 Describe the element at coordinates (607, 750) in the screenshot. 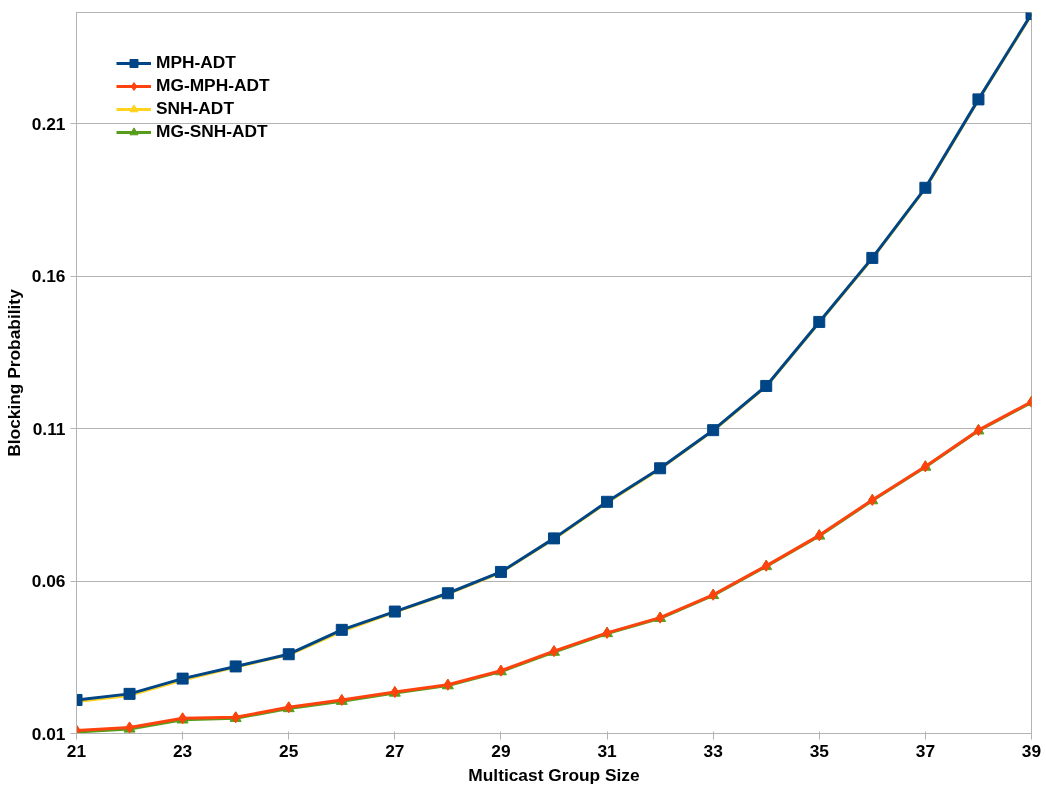

I see `x-tick-label: 31` at that location.